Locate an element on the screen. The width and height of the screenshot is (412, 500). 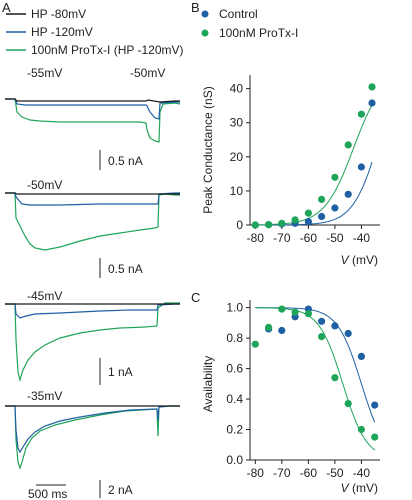
sweep-4-scale-label: 2 nA is located at coordinates (120, 490).